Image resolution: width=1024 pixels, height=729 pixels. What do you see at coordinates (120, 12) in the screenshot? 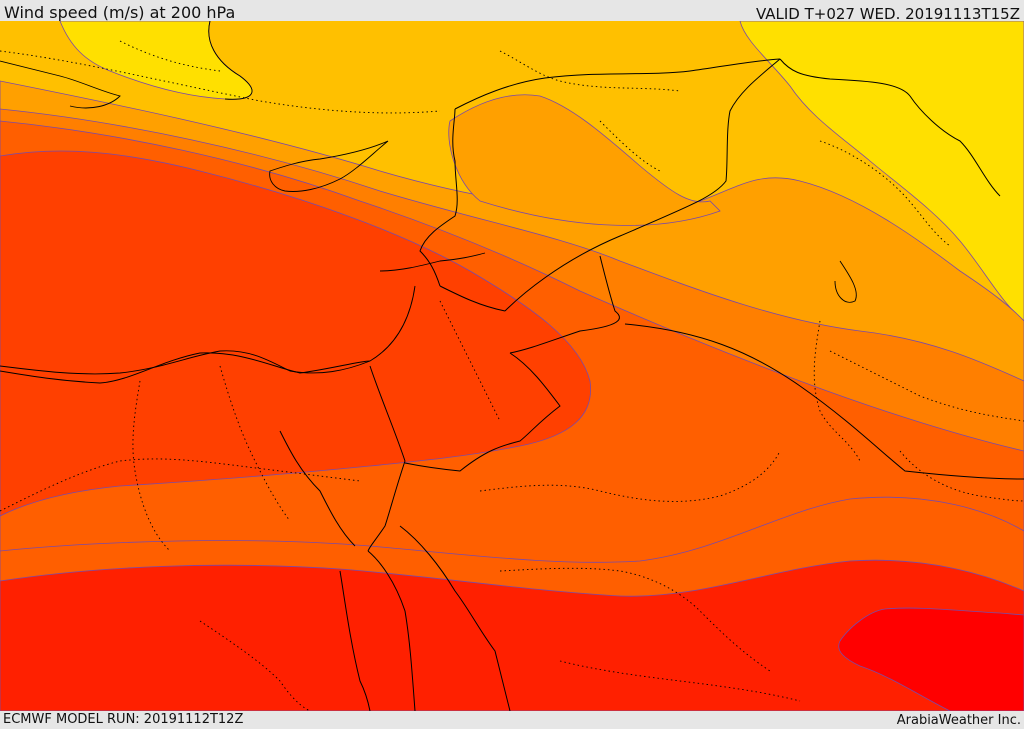
I see `map-title: Wind speed (m/s) at 200 hPa` at bounding box center [120, 12].